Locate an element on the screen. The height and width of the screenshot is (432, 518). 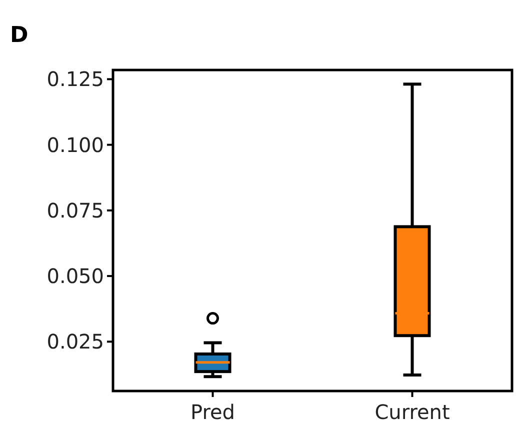
x-tick-label: Current is located at coordinates (412, 412).